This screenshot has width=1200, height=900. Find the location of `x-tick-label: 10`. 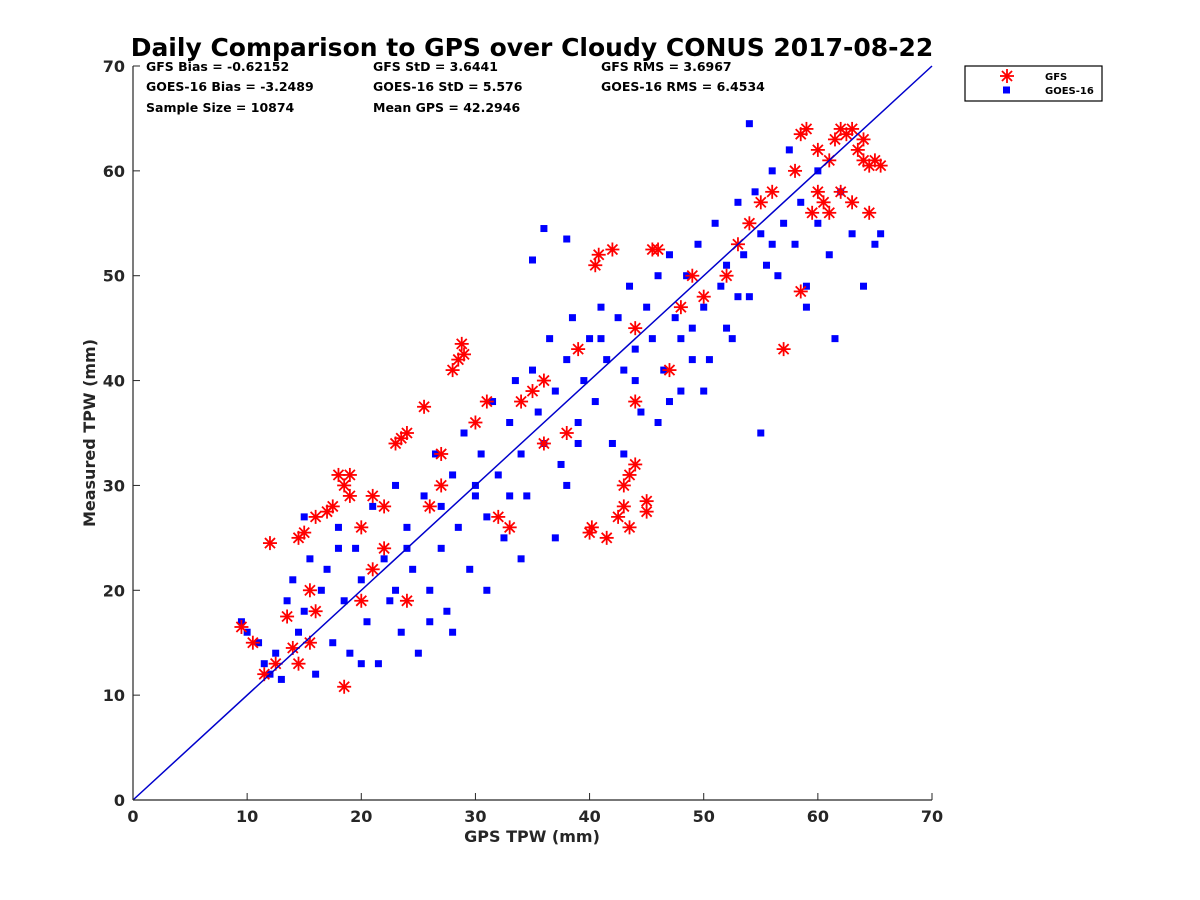

x-tick-label: 10 is located at coordinates (247, 816).